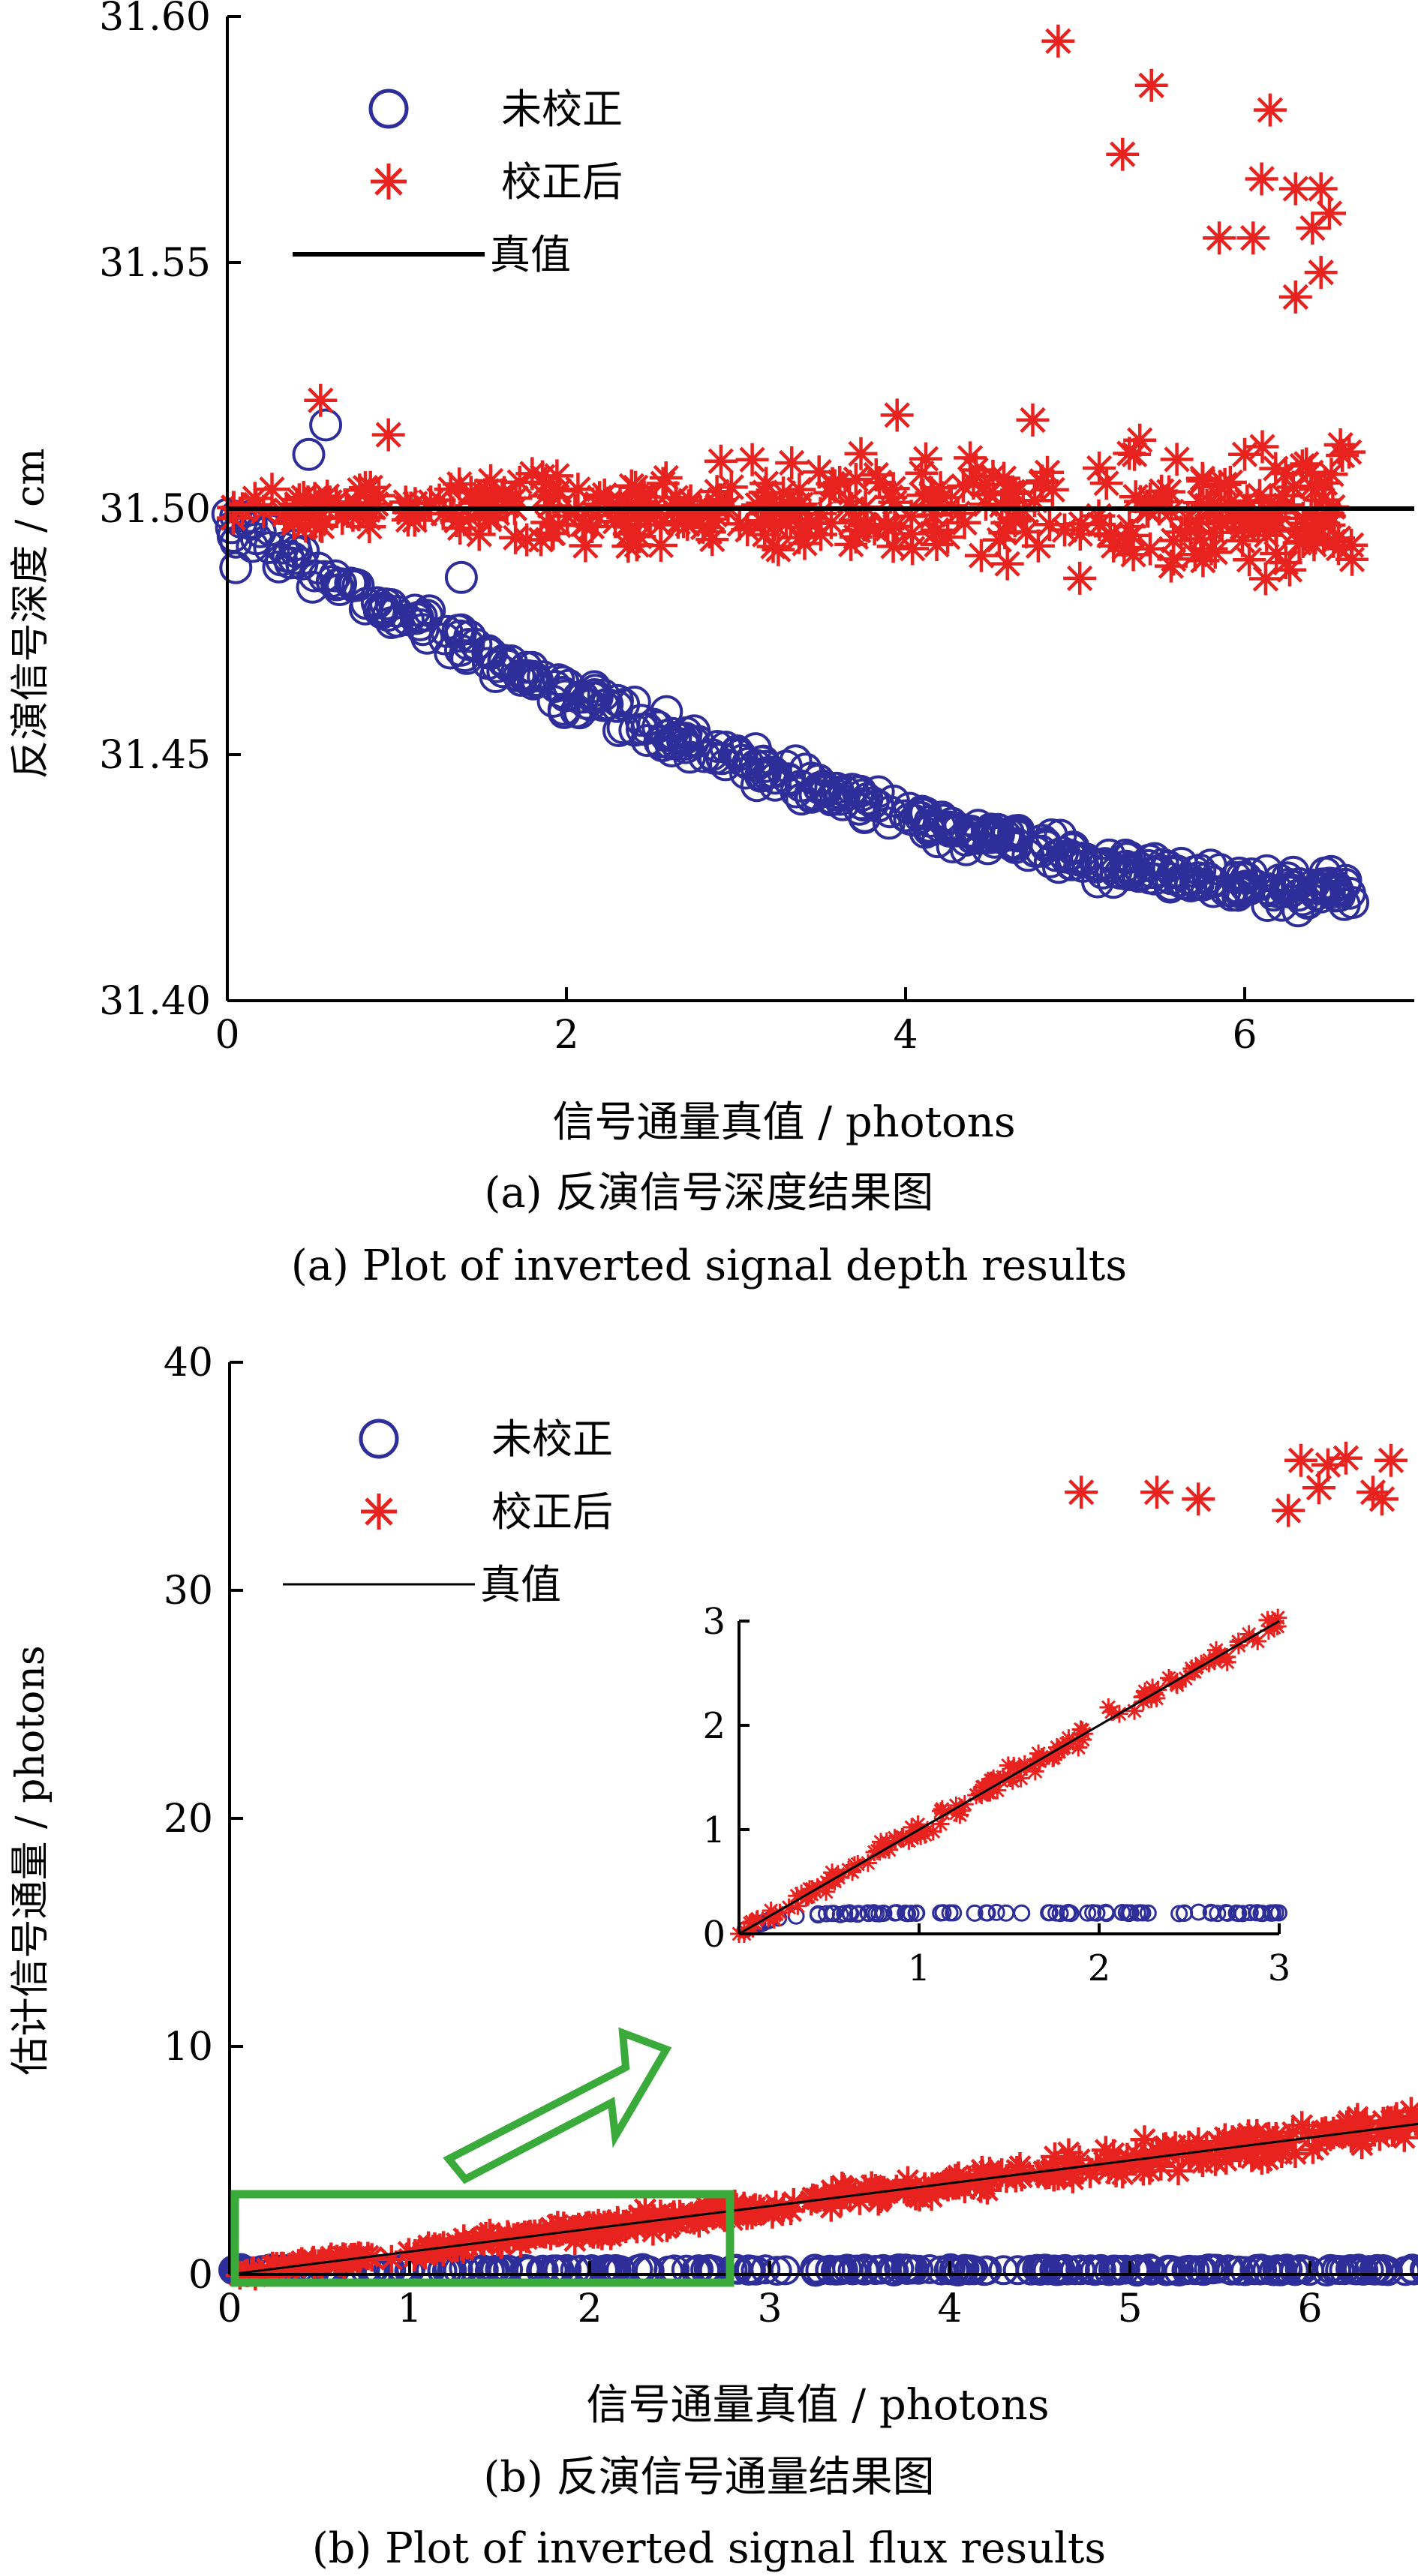 This screenshot has width=1418, height=2576. Describe the element at coordinates (1309, 2308) in the screenshot. I see `x-tick-label: 6` at that location.